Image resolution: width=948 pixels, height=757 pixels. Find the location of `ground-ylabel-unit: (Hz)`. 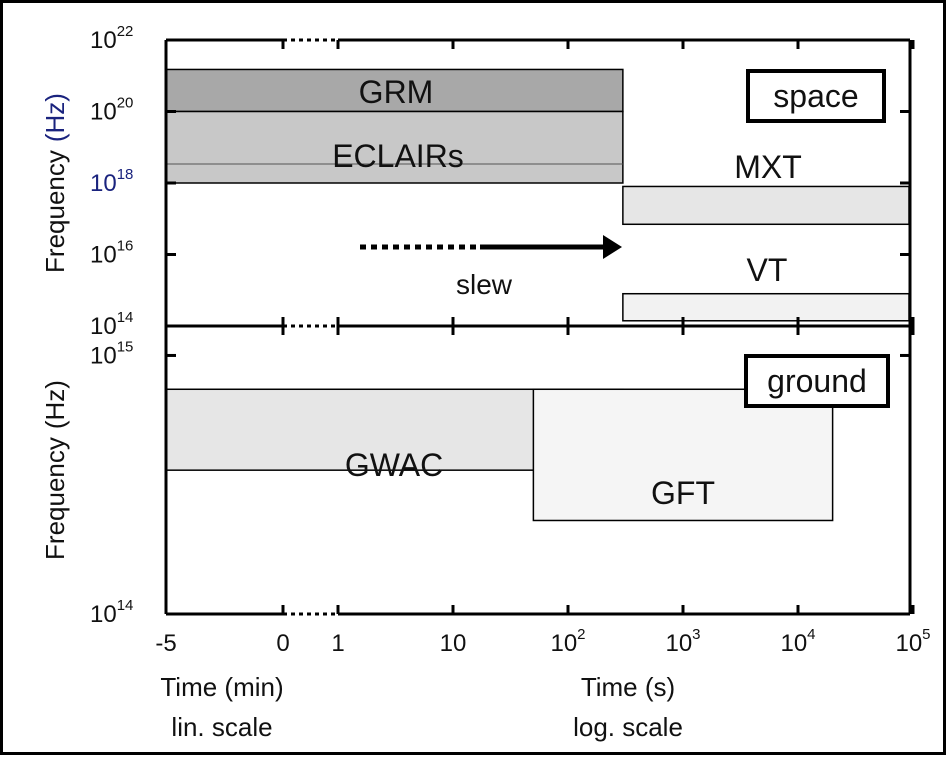

ground-ylabel-unit: (Hz) is located at coordinates (55, 404).